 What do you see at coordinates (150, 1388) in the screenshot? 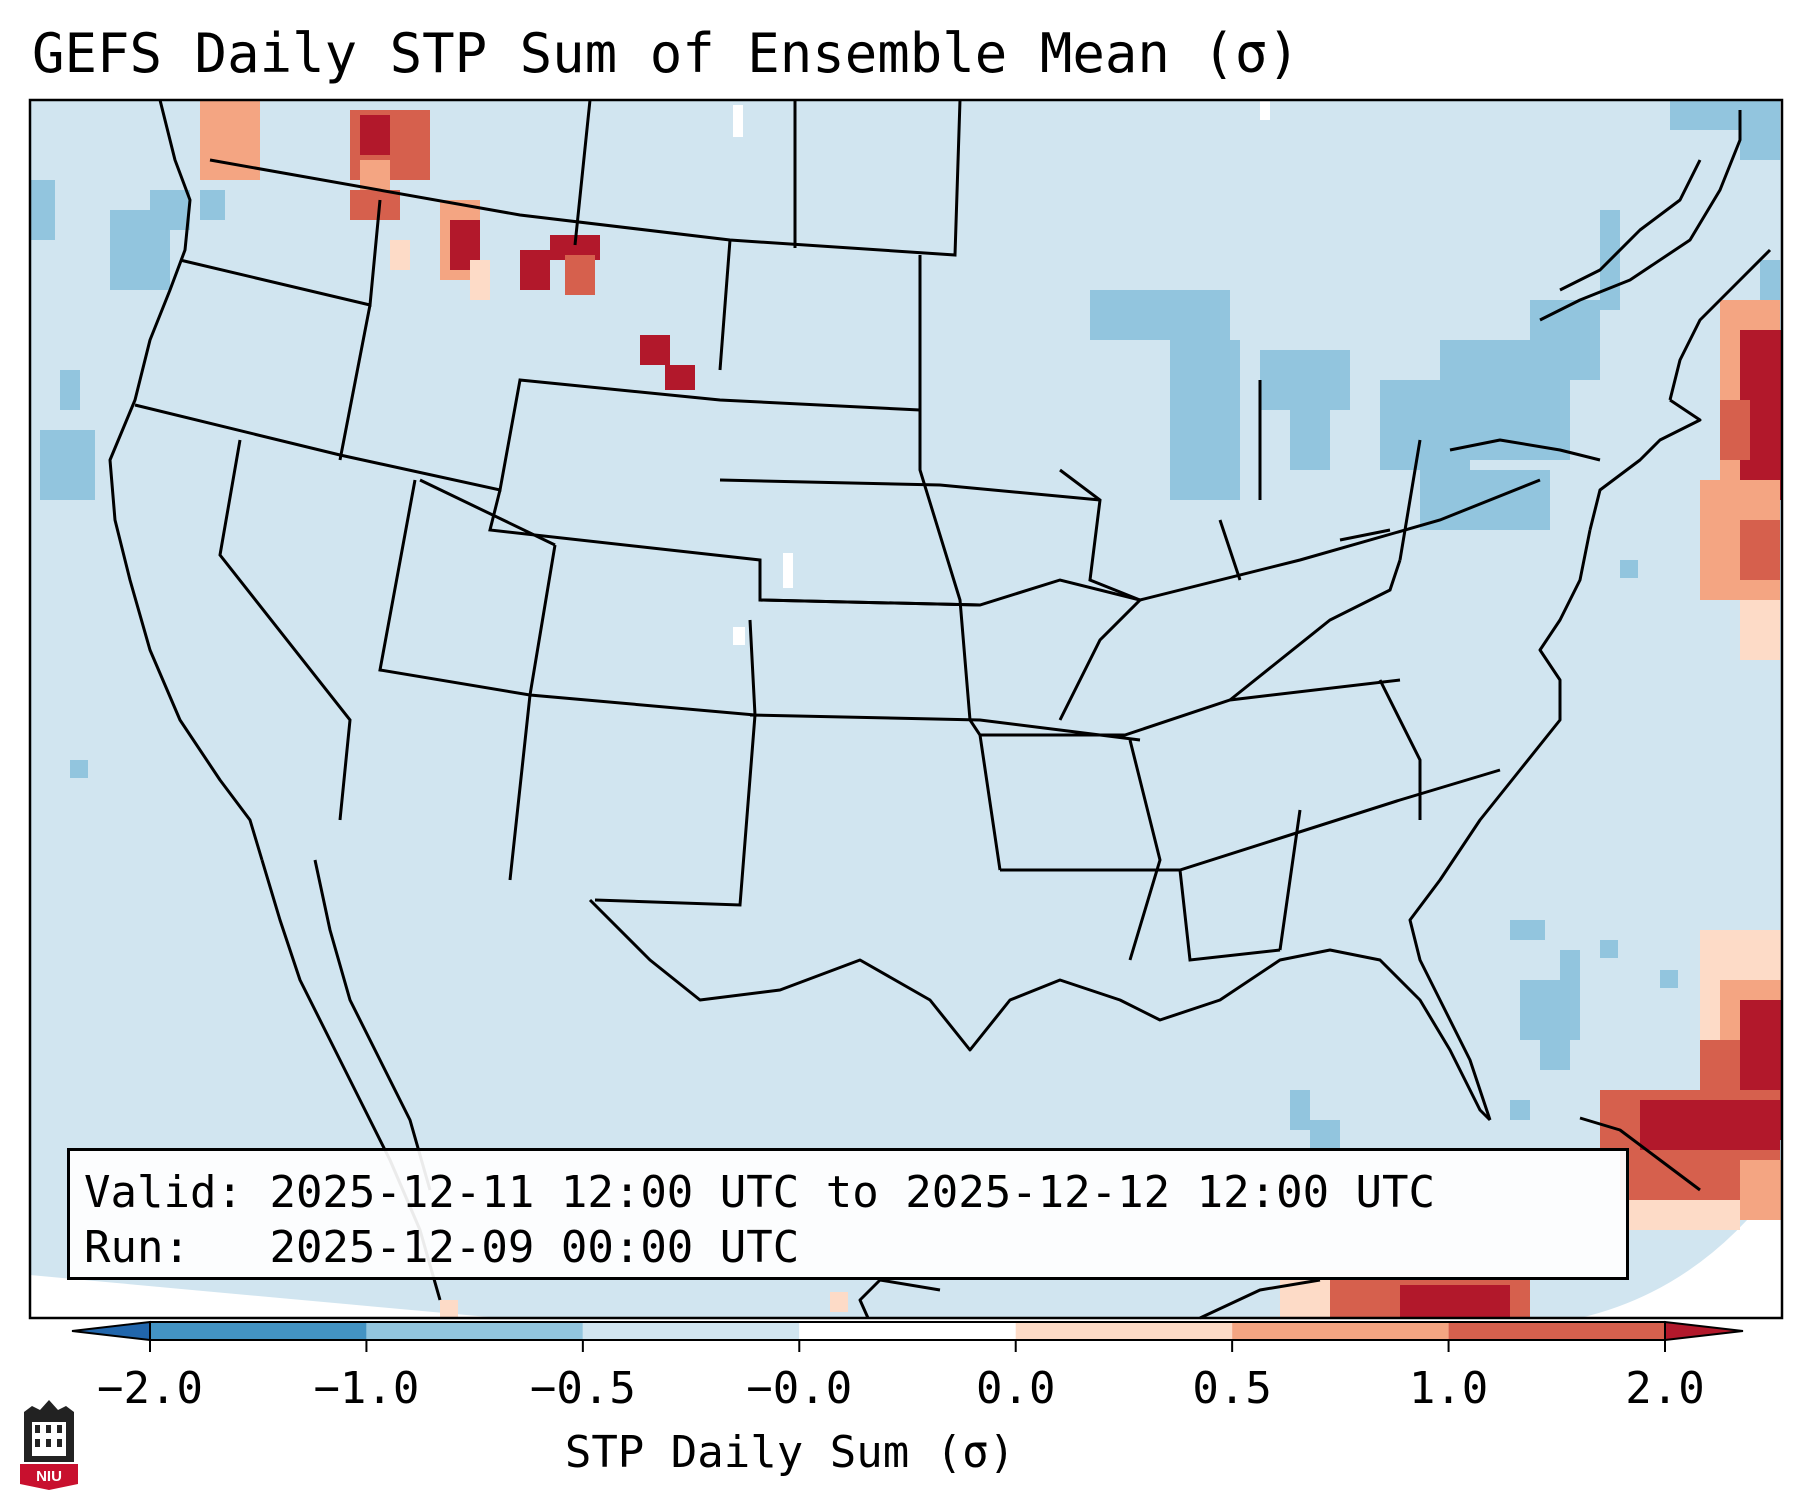
I see `colorbar-tick-label: −2.0` at bounding box center [150, 1388].